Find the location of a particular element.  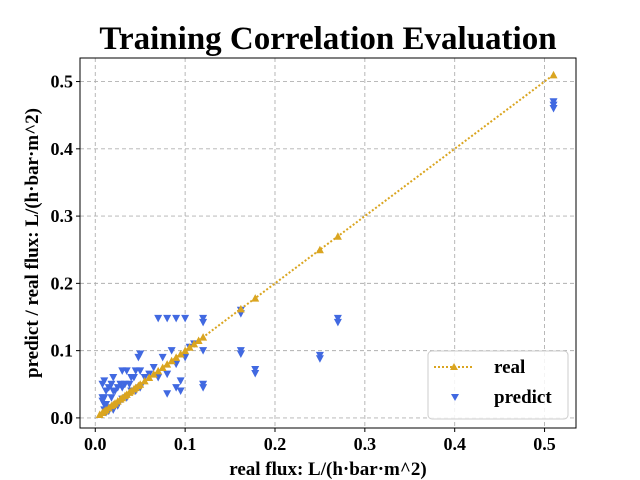

legend: real predict is located at coordinates (498, 385).